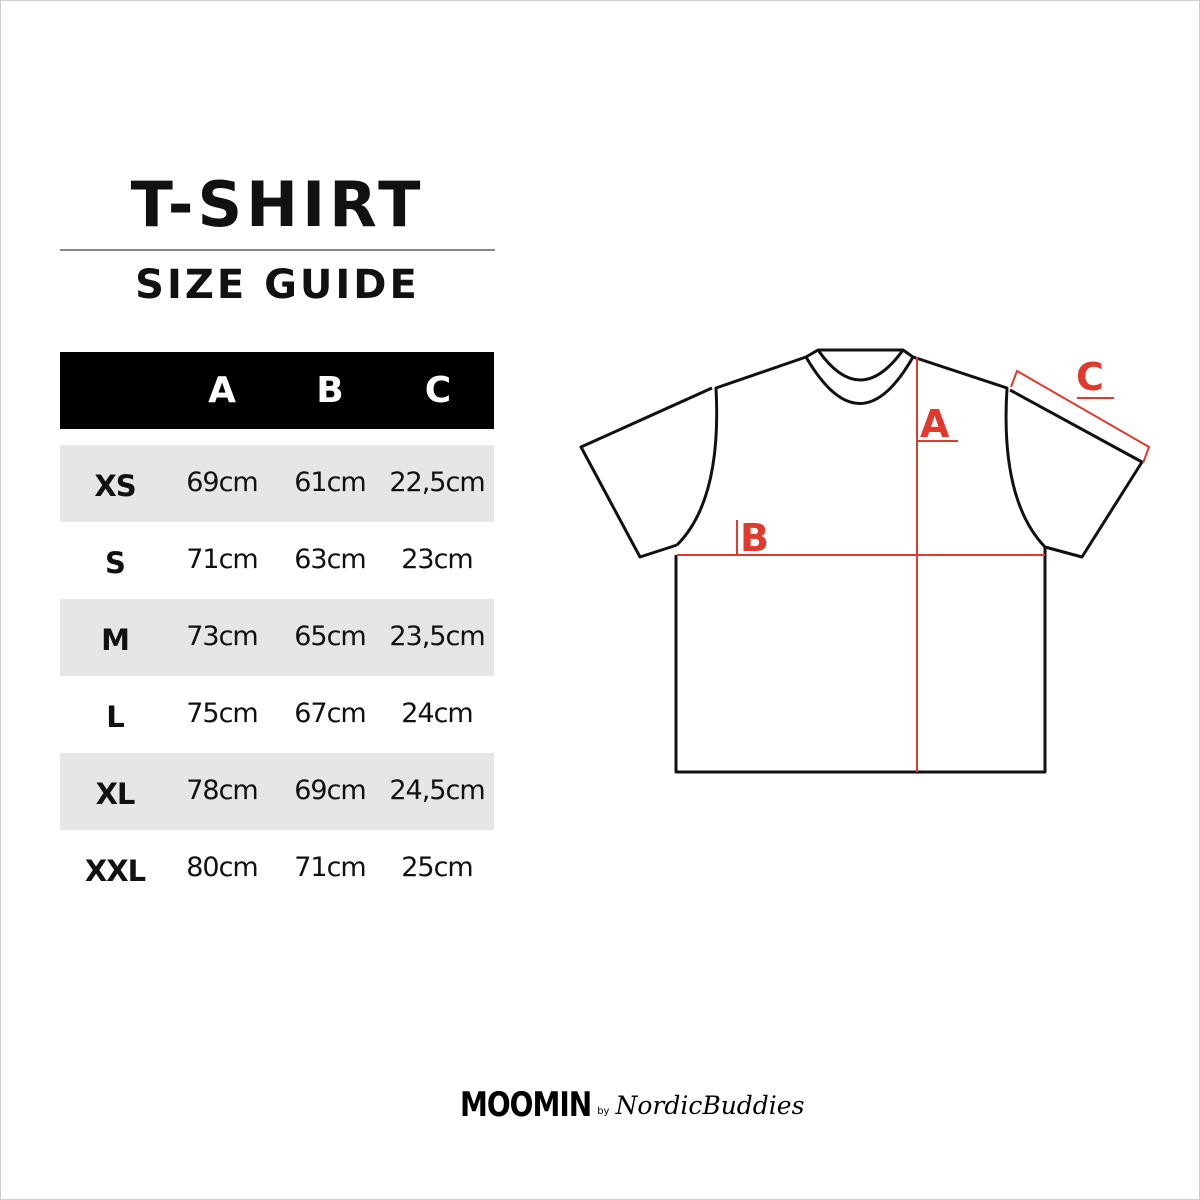  I want to click on size-cell: M, so click(115, 640).